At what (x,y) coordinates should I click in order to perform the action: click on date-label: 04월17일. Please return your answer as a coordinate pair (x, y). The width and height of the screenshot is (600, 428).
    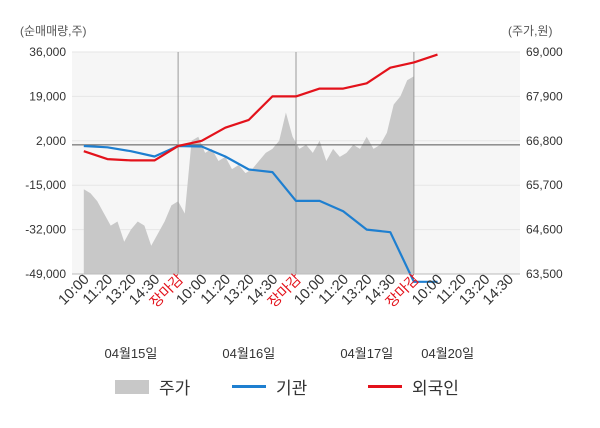
    Looking at the image, I should click on (366, 353).